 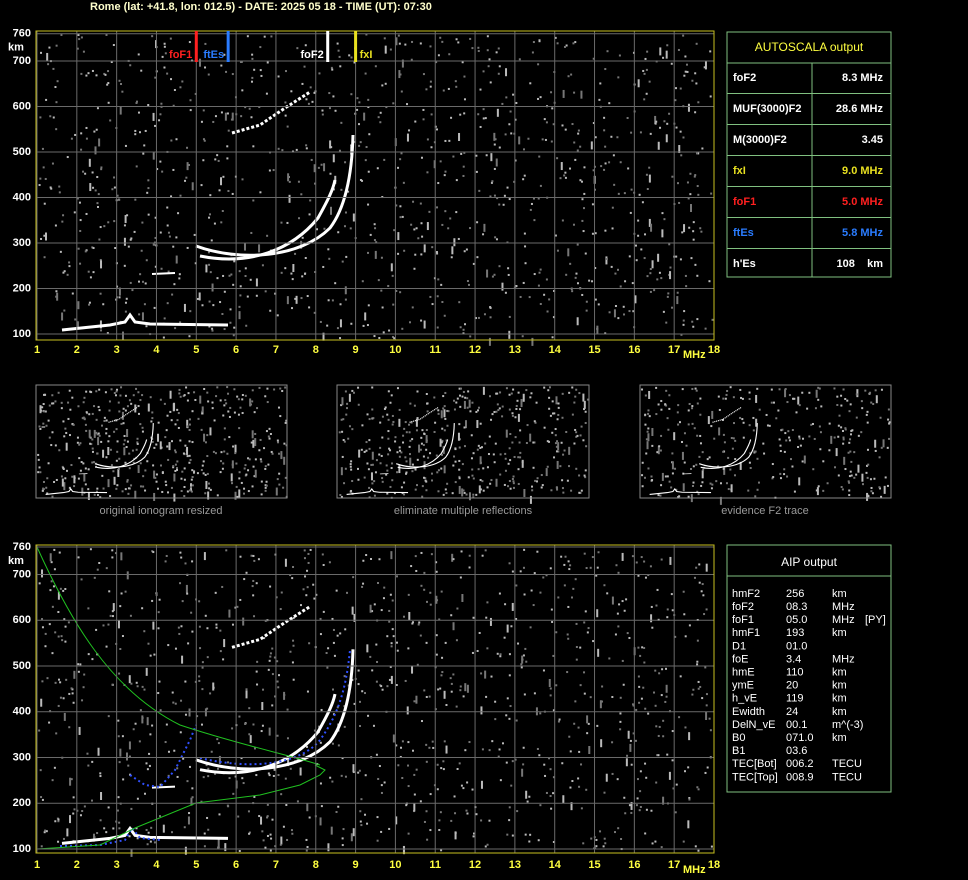 What do you see at coordinates (180, 55) in the screenshot?
I see `marker-label: foF1` at bounding box center [180, 55].